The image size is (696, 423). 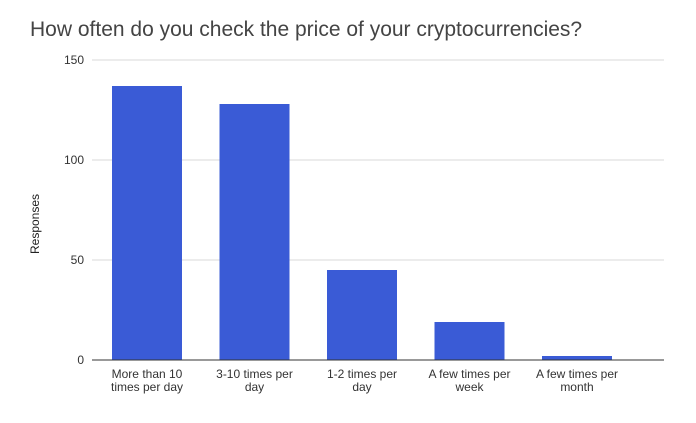 What do you see at coordinates (469, 387) in the screenshot?
I see `x-tick-label-line: week` at bounding box center [469, 387].